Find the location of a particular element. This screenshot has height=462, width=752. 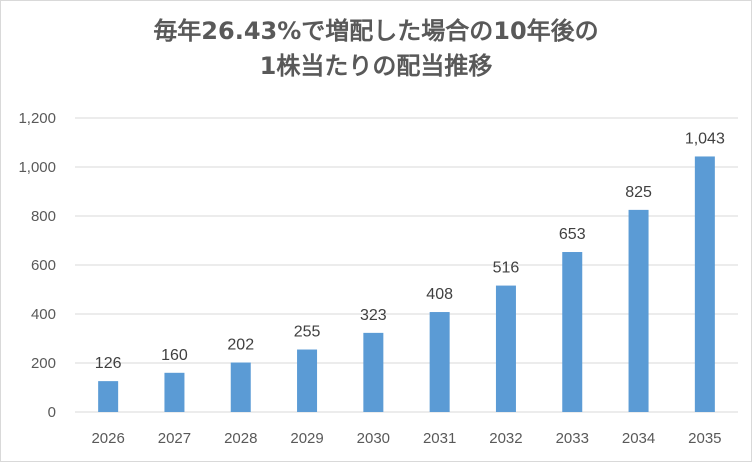

x-tick-label: 2029 is located at coordinates (306, 438).